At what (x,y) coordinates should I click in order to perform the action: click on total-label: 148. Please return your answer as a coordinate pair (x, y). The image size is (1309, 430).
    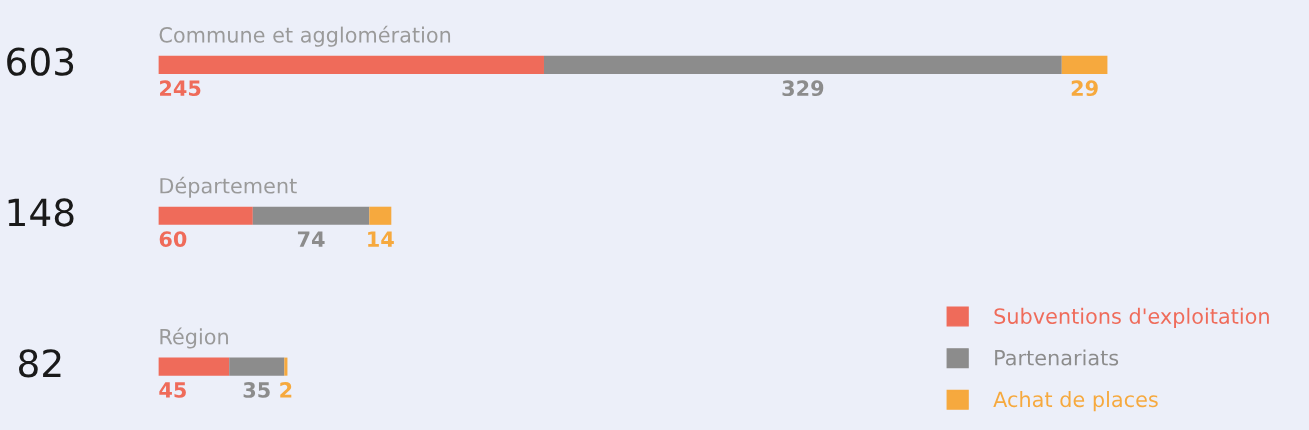
    Looking at the image, I should click on (41, 212).